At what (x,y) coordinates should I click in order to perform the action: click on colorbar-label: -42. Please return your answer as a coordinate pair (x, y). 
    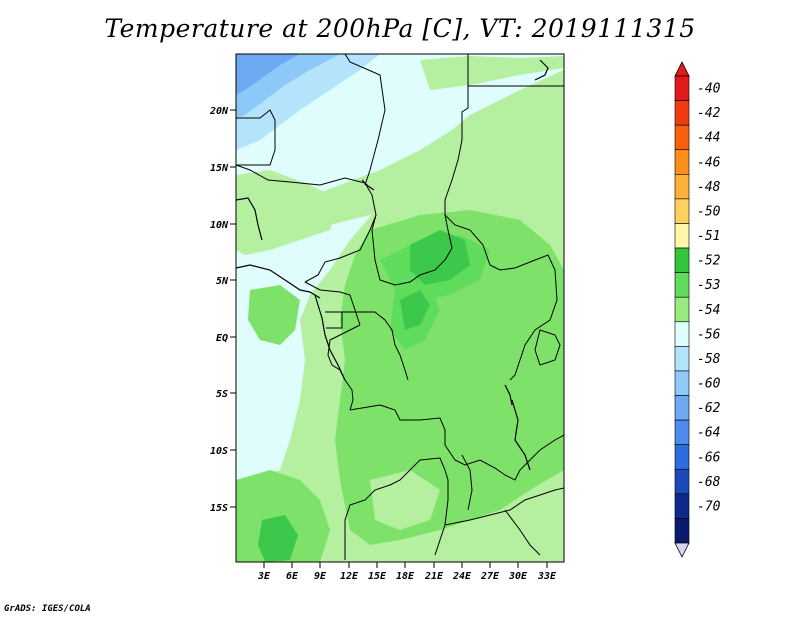
    Looking at the image, I should click on (709, 113).